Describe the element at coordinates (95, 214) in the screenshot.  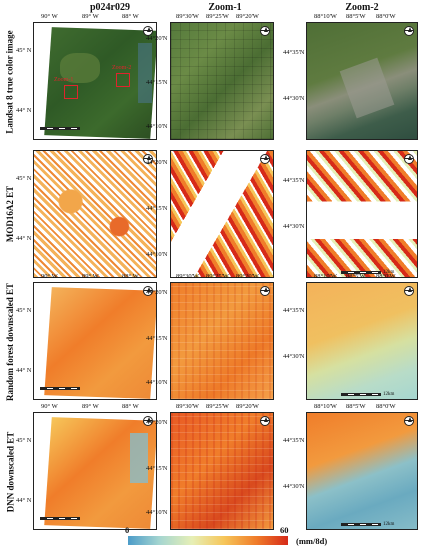
I see `mod16-scene-map` at that location.